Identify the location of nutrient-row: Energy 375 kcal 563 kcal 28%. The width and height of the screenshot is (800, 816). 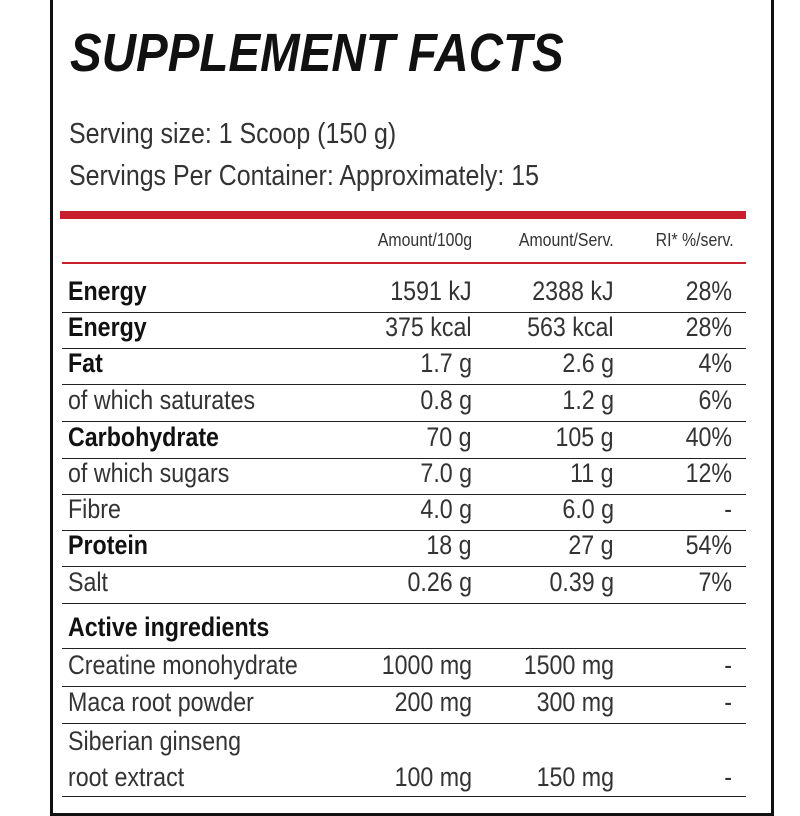
(404, 330).